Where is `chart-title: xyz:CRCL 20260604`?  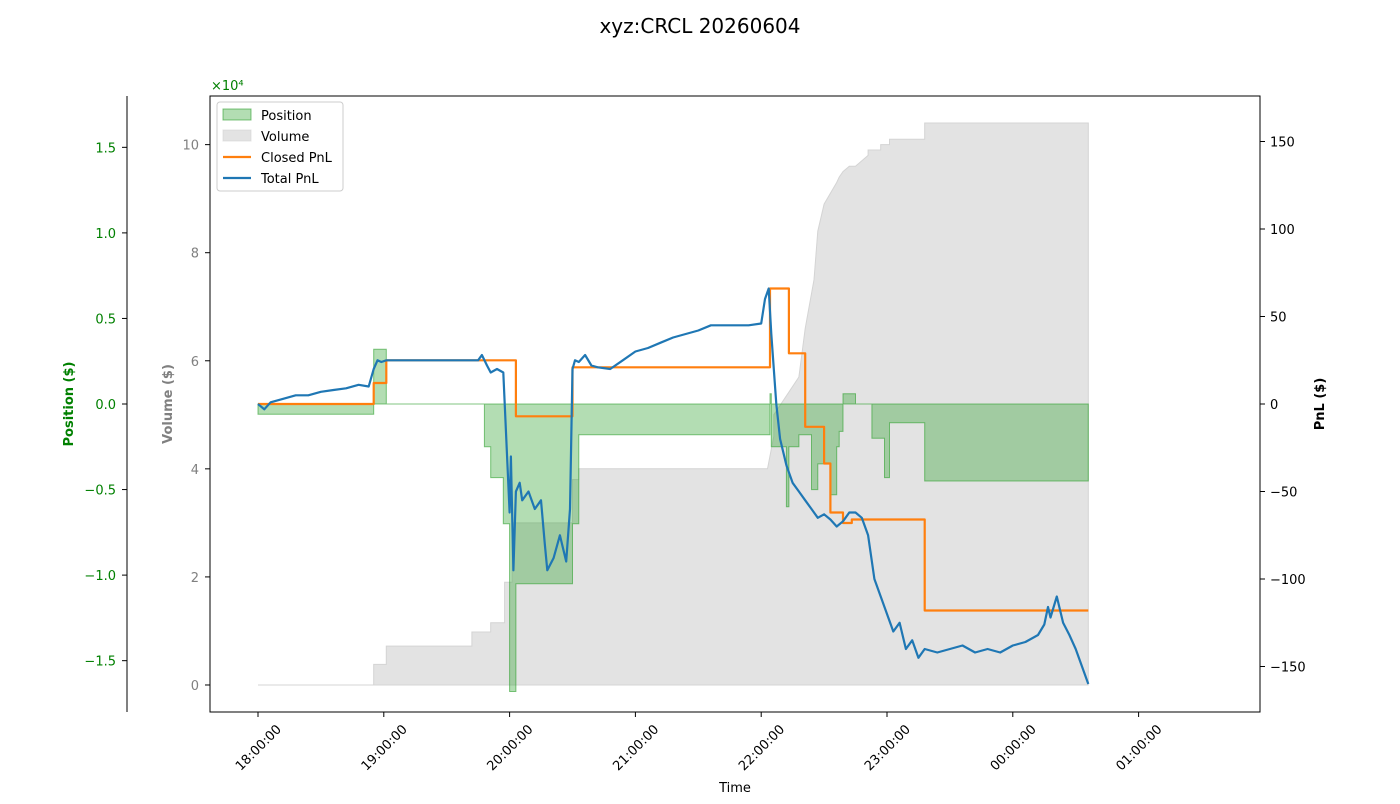
chart-title: xyz:CRCL 20260604 is located at coordinates (699, 26).